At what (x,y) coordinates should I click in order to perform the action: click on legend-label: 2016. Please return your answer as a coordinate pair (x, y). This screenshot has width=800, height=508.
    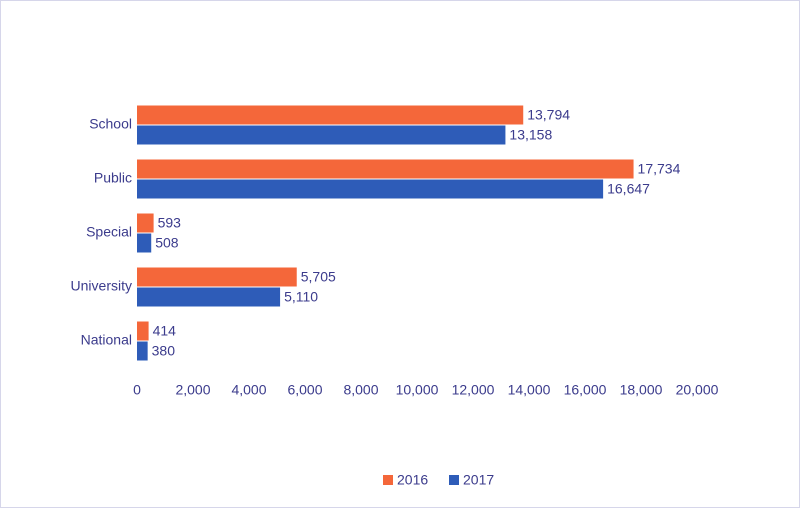
    Looking at the image, I should click on (412, 480).